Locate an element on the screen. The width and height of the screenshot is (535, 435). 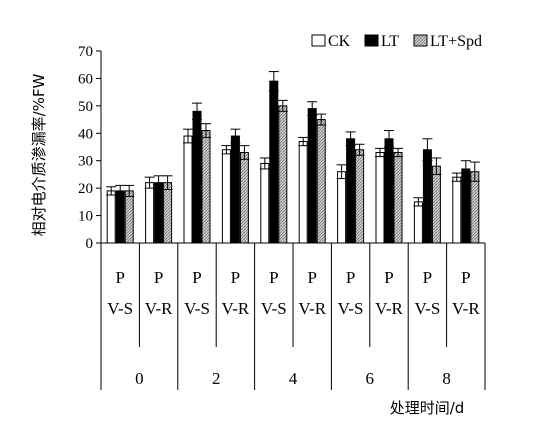
legend-swatch-lt is located at coordinates (371, 40).